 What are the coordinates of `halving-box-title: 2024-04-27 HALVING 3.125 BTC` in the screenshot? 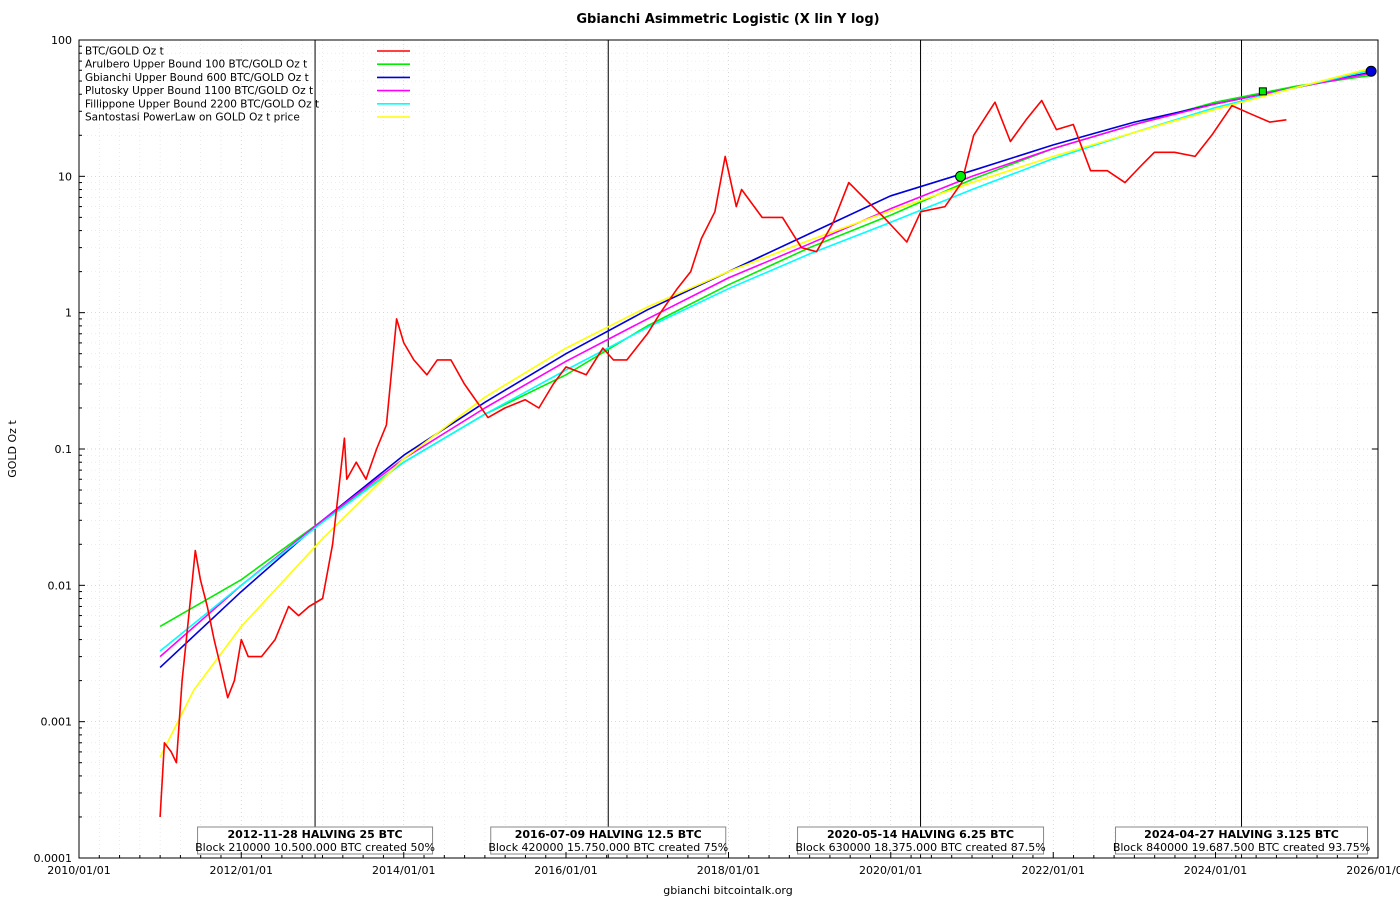 It's located at (1241, 834).